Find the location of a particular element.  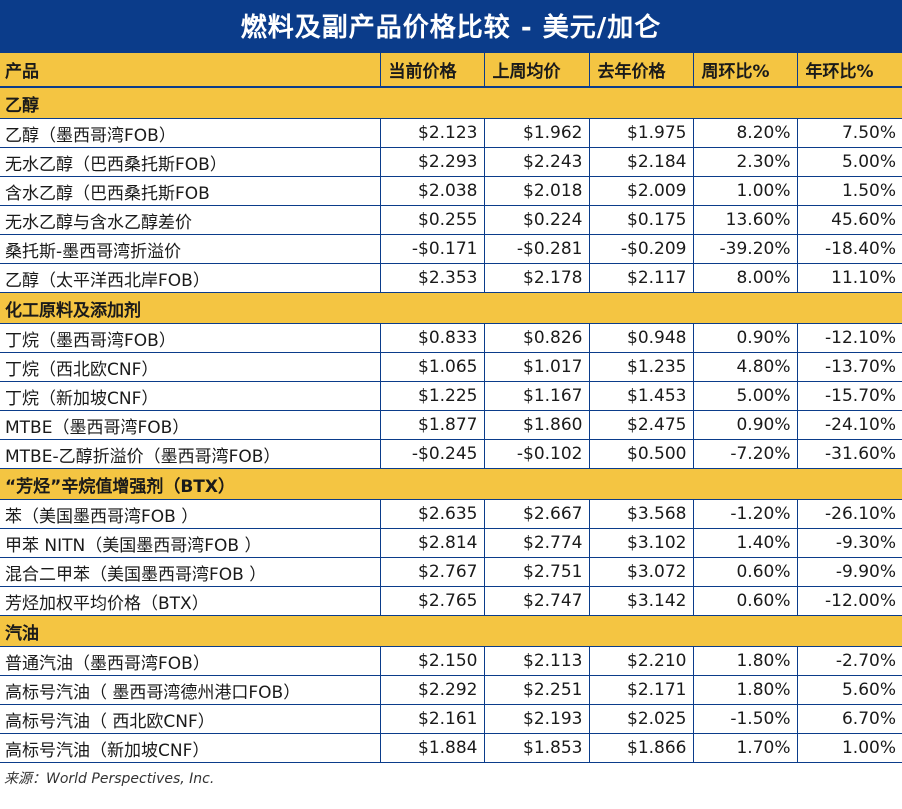

week-change-cell: -1.20% is located at coordinates (745, 514).